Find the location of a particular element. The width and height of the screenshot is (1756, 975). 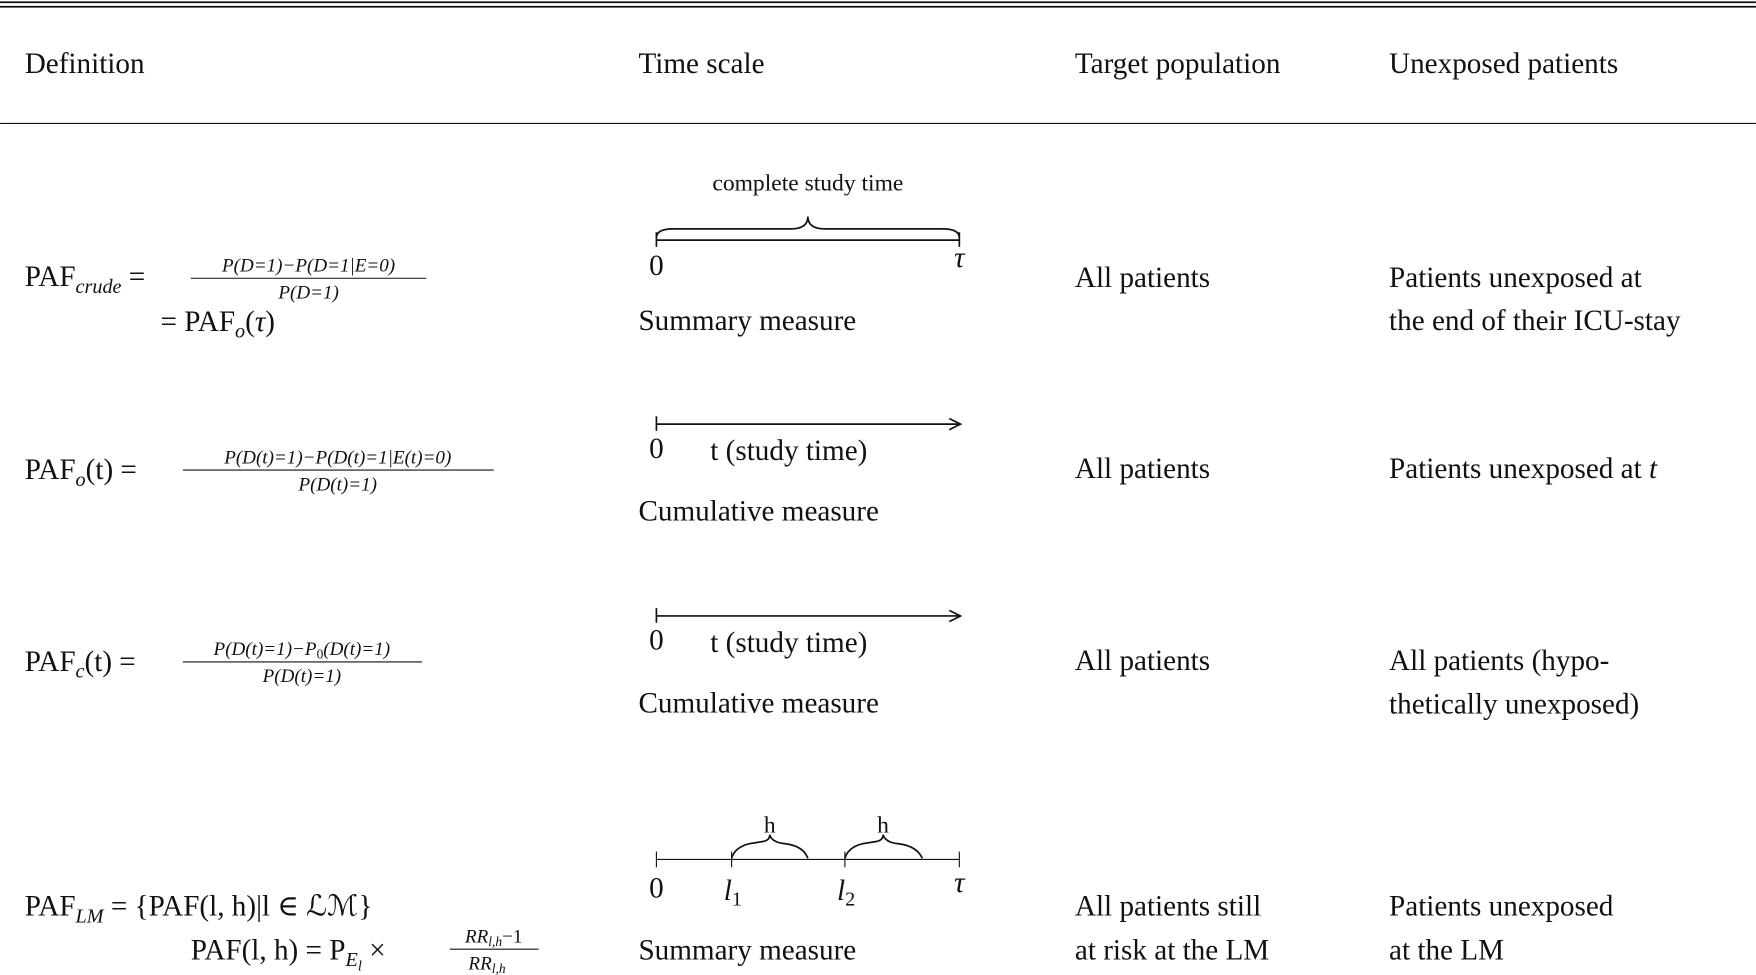

subscript: 2 is located at coordinates (850, 899).